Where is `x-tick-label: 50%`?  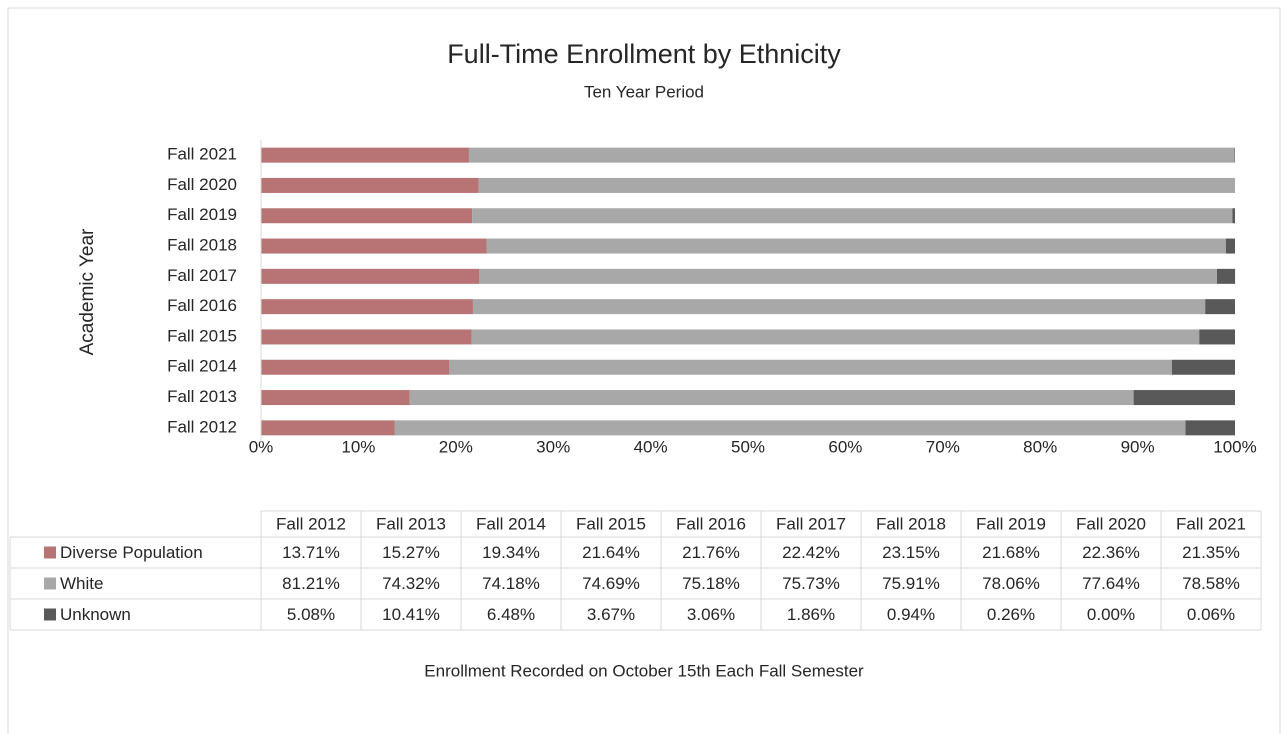
x-tick-label: 50% is located at coordinates (748, 446).